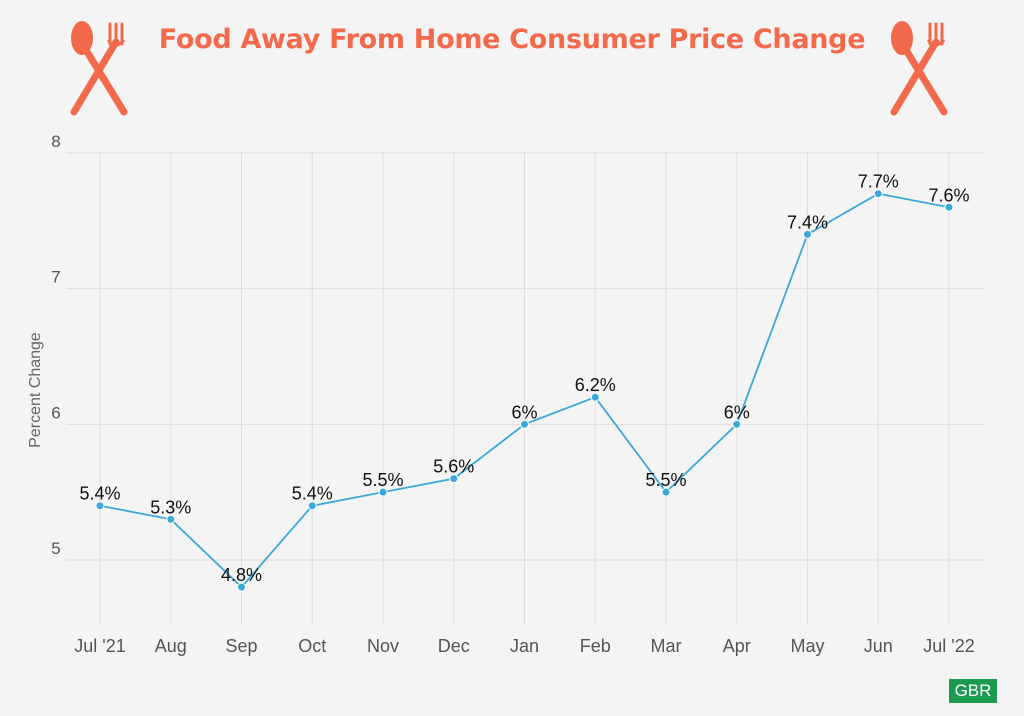 The width and height of the screenshot is (1024, 716). Describe the element at coordinates (737, 646) in the screenshot. I see `x-tick-label: Apr` at that location.